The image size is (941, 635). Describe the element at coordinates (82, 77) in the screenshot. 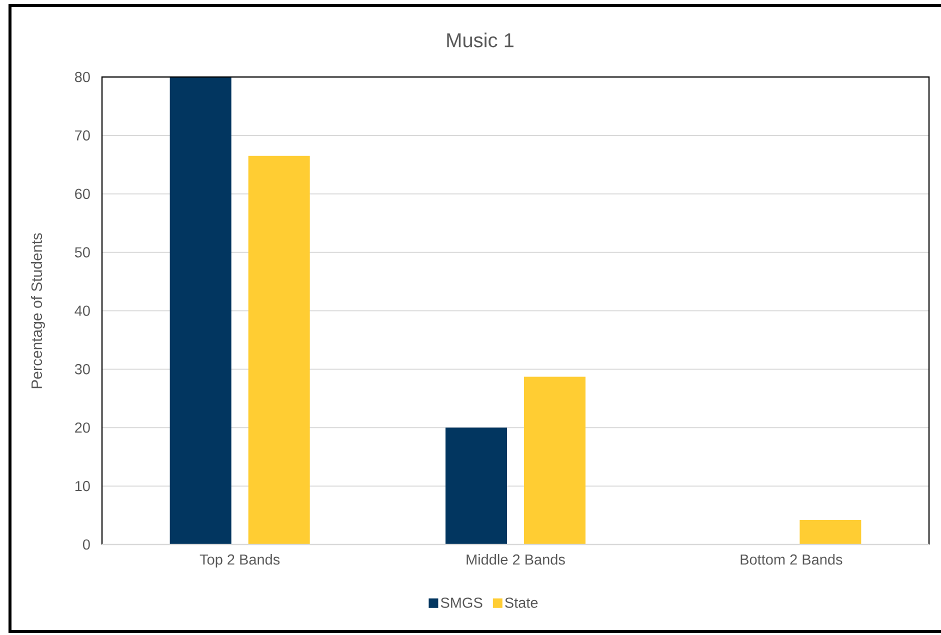

I see `y-tick-label: 80` at that location.